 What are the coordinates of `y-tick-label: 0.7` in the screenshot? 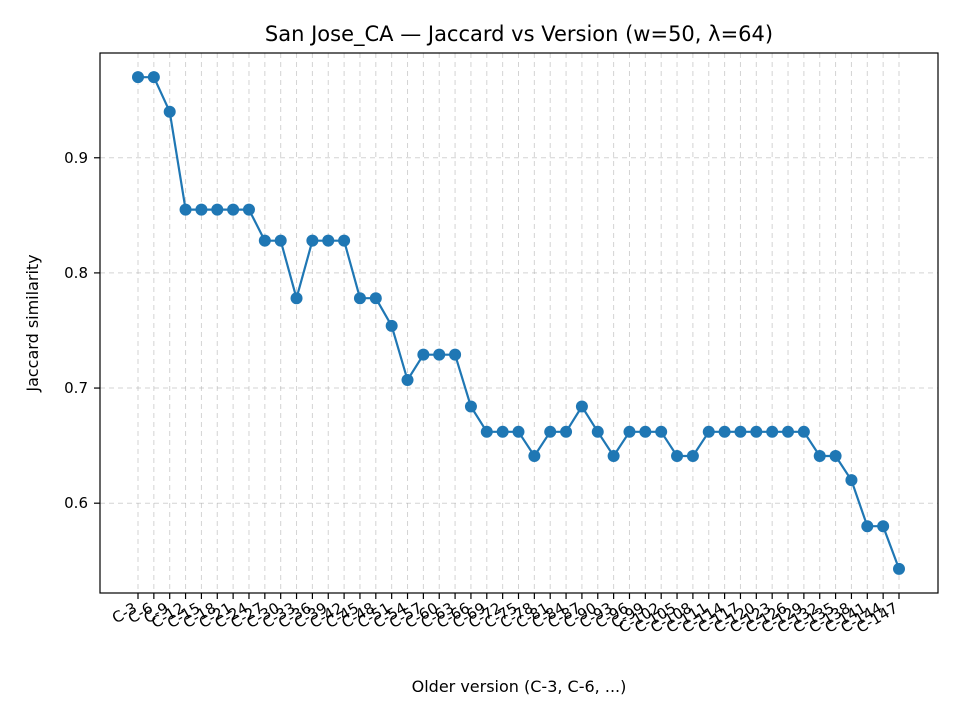 It's located at (76, 388).